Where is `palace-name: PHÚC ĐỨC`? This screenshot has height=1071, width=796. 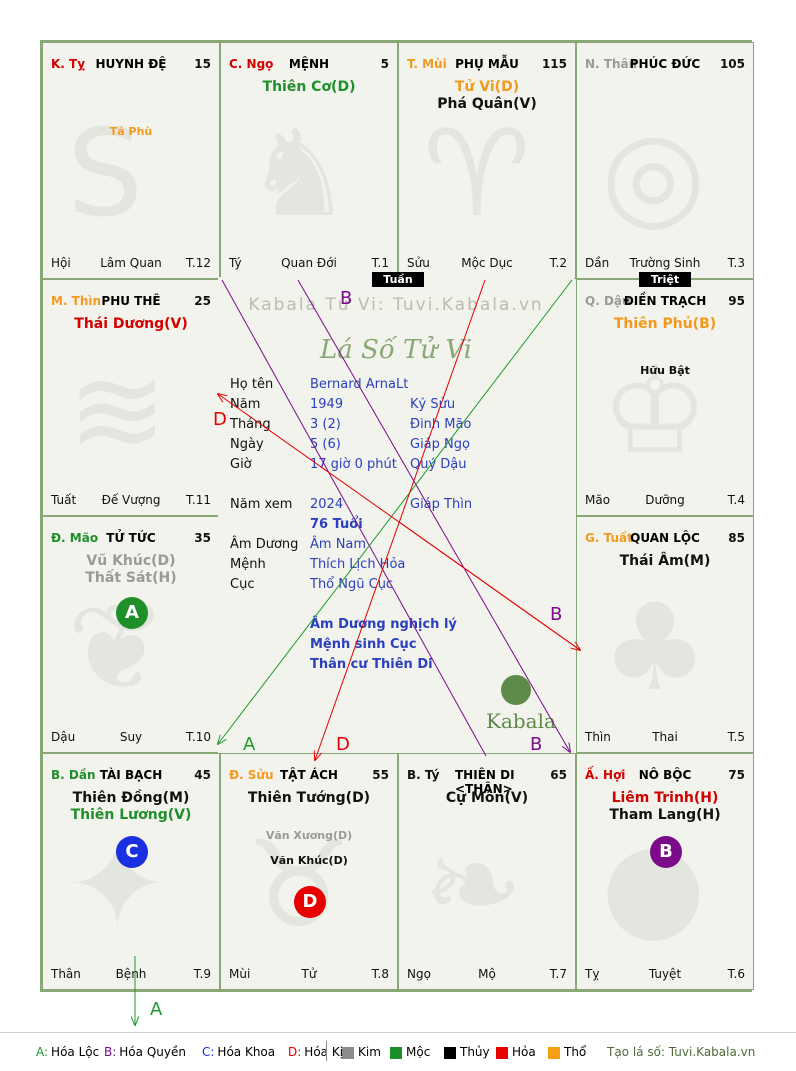
palace-name: PHÚC ĐỨC is located at coordinates (665, 64).